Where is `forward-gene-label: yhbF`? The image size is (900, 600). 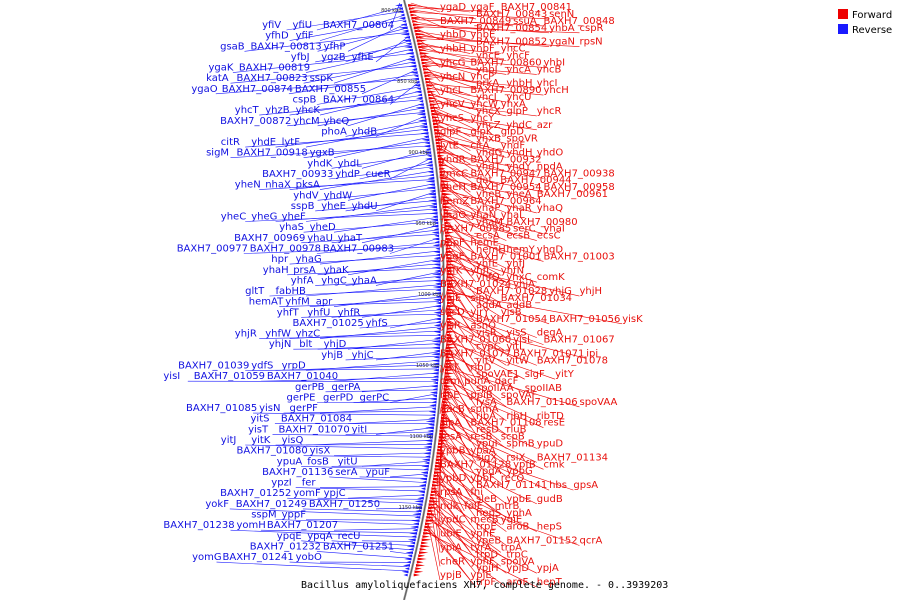
forward-gene-label: yhbF is located at coordinates (482, 49).